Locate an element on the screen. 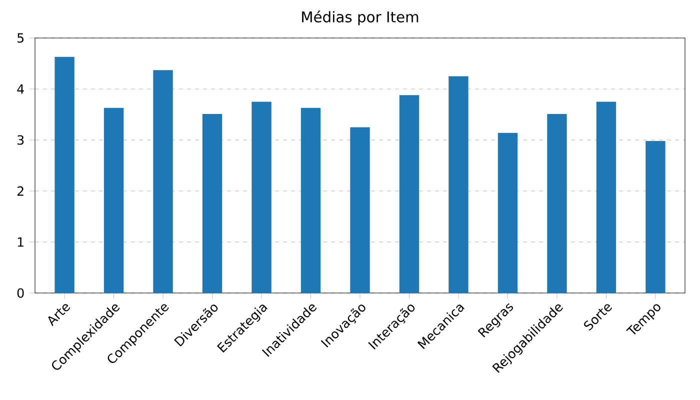  y-tick-label: 3 is located at coordinates (21, 140).